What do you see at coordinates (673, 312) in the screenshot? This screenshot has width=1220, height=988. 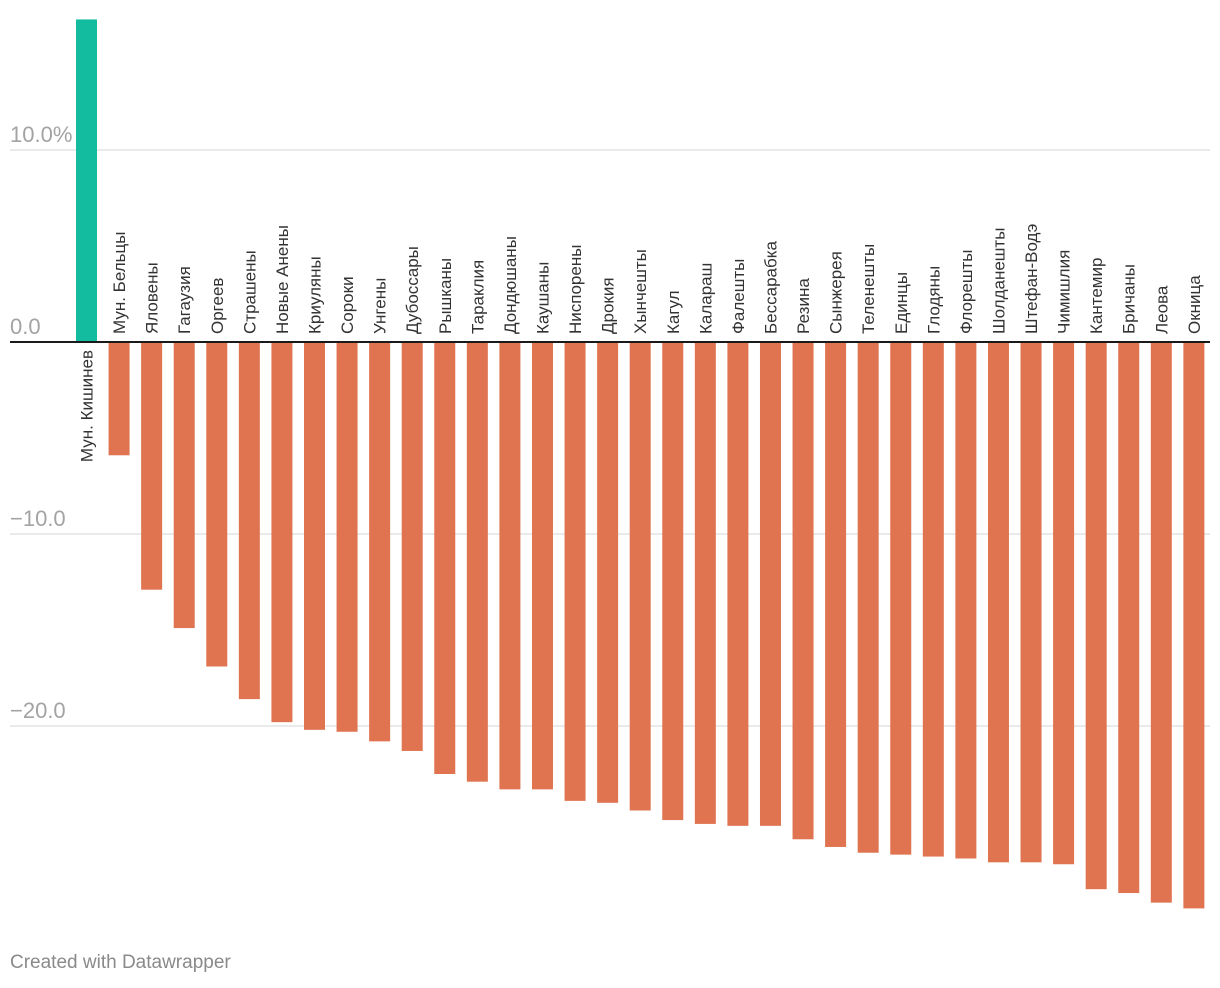 I see `category-label: Кагул` at bounding box center [673, 312].